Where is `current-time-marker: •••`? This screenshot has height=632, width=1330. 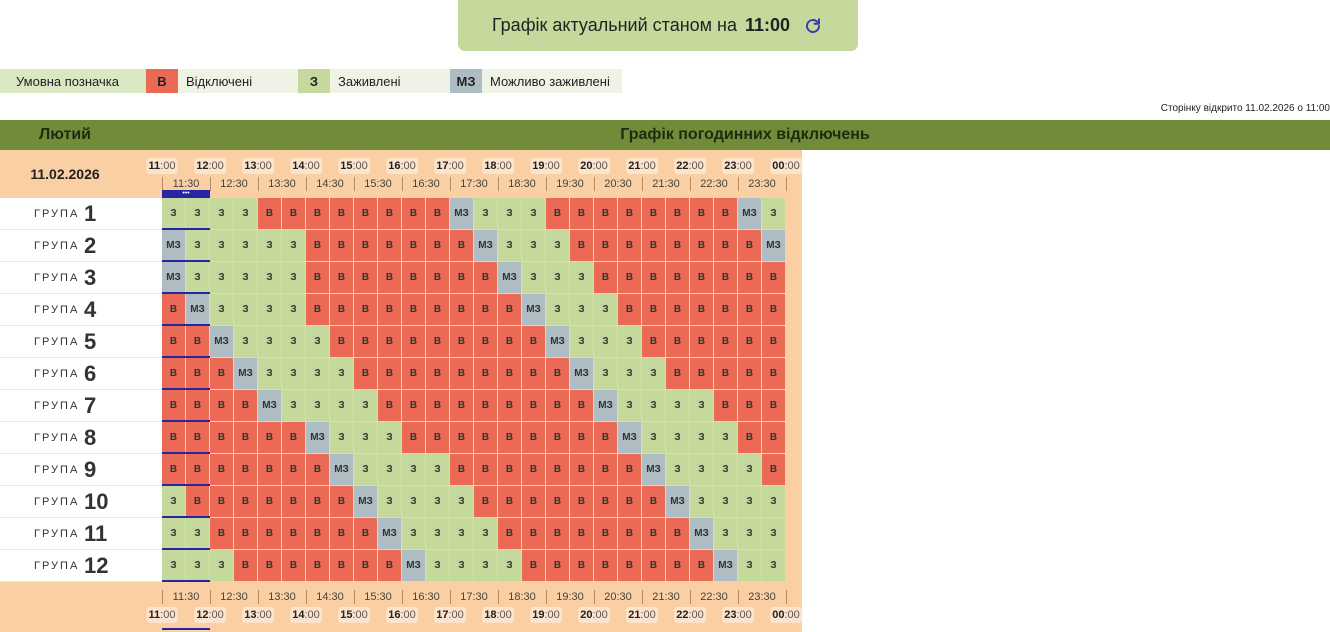 current-time-marker: ••• is located at coordinates (186, 194).